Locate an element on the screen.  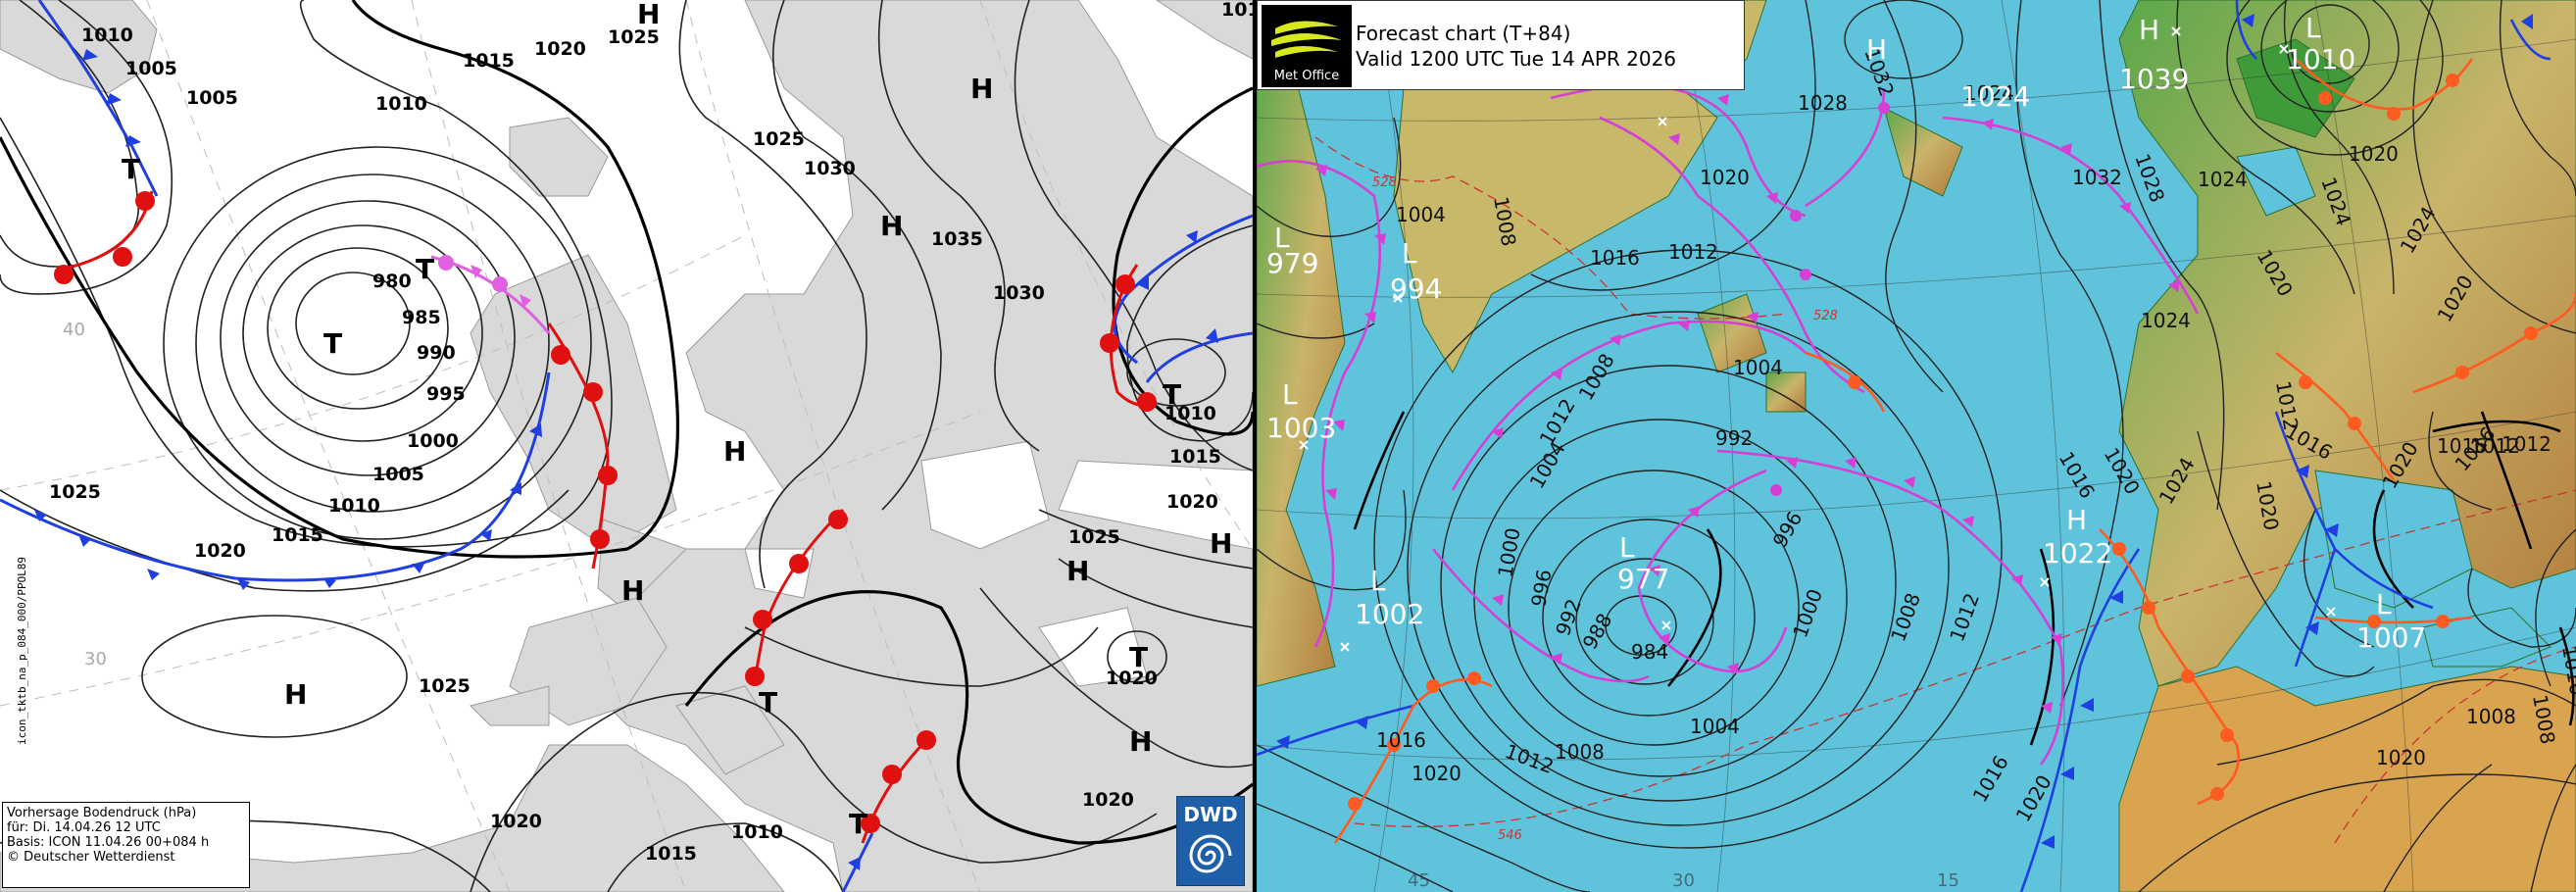
isobar-label: 1035 is located at coordinates (957, 239).